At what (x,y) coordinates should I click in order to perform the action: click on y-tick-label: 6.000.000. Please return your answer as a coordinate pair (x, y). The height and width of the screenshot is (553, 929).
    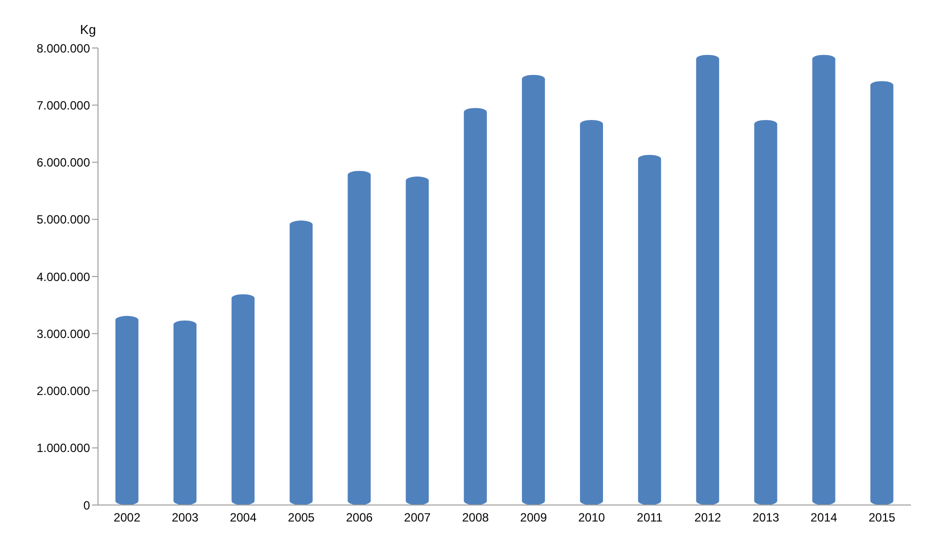
    Looking at the image, I should click on (63, 163).